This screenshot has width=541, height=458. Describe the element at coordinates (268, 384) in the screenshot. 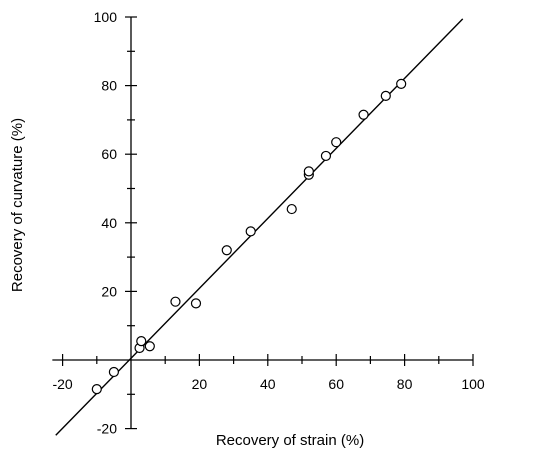

I see `x-tick-label: 40` at that location.